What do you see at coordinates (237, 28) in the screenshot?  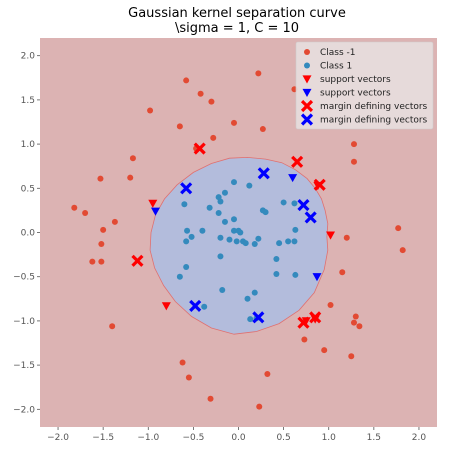 I see `chart-subtitle: \sigma = 1, C = 10` at bounding box center [237, 28].